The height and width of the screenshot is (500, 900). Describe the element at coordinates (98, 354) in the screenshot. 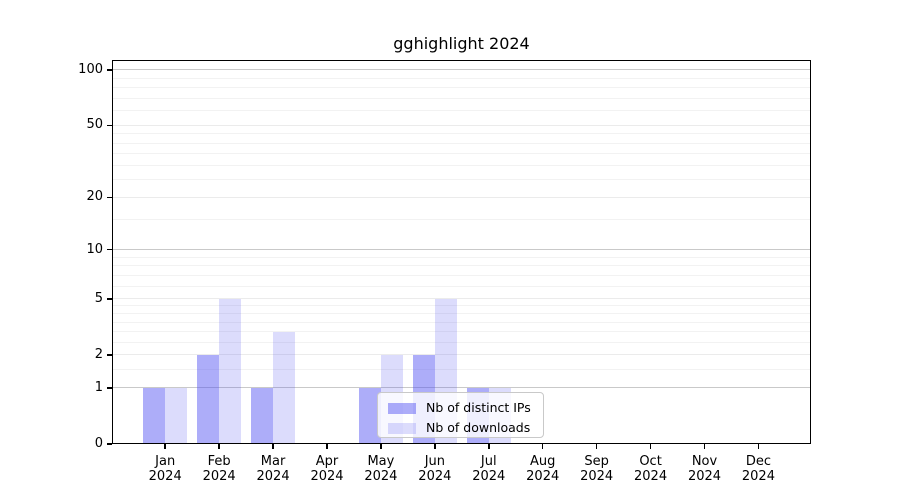

I see `y-tick-label: 2` at that location.